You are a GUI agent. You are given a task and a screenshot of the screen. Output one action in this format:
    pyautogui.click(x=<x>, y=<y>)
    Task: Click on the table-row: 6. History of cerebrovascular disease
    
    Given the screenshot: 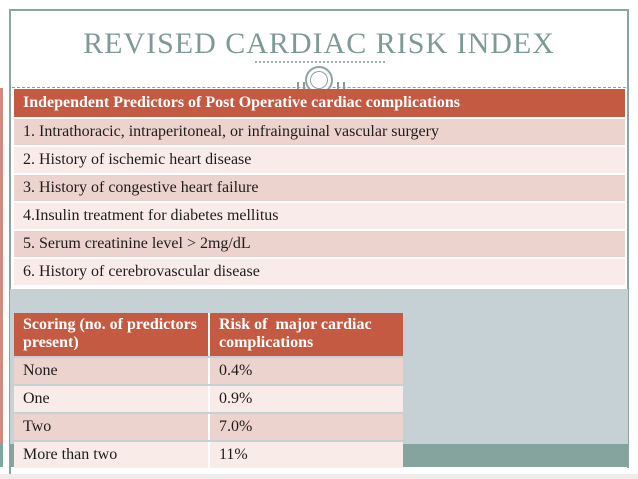 What is the action you would take?
    pyautogui.click(x=319, y=272)
    